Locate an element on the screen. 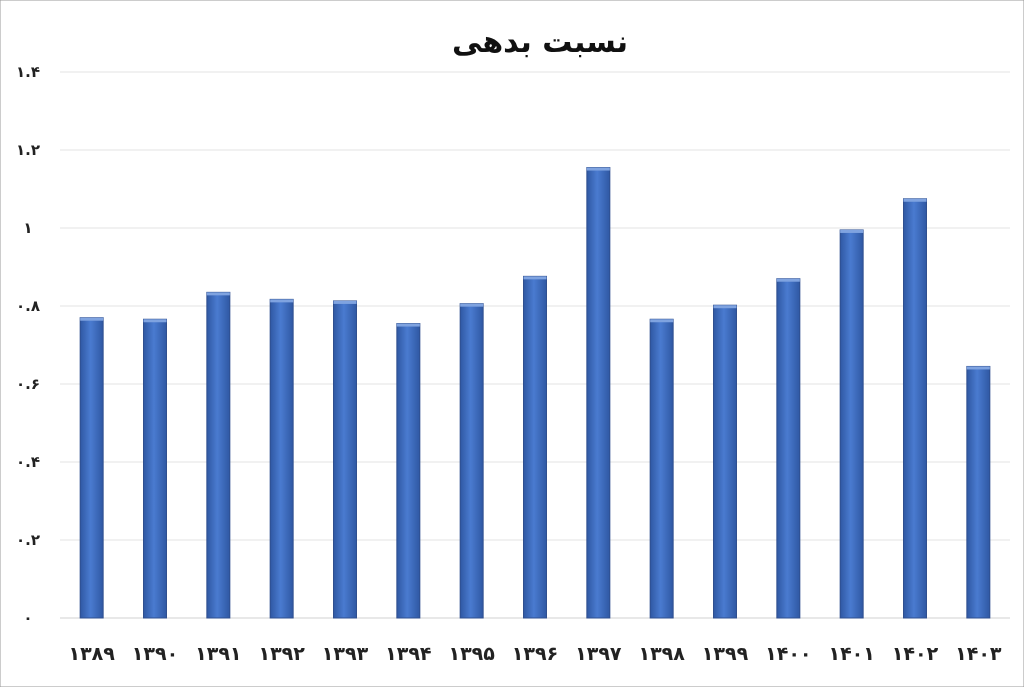  y-tick-label: ۱.۲ is located at coordinates (28, 150).